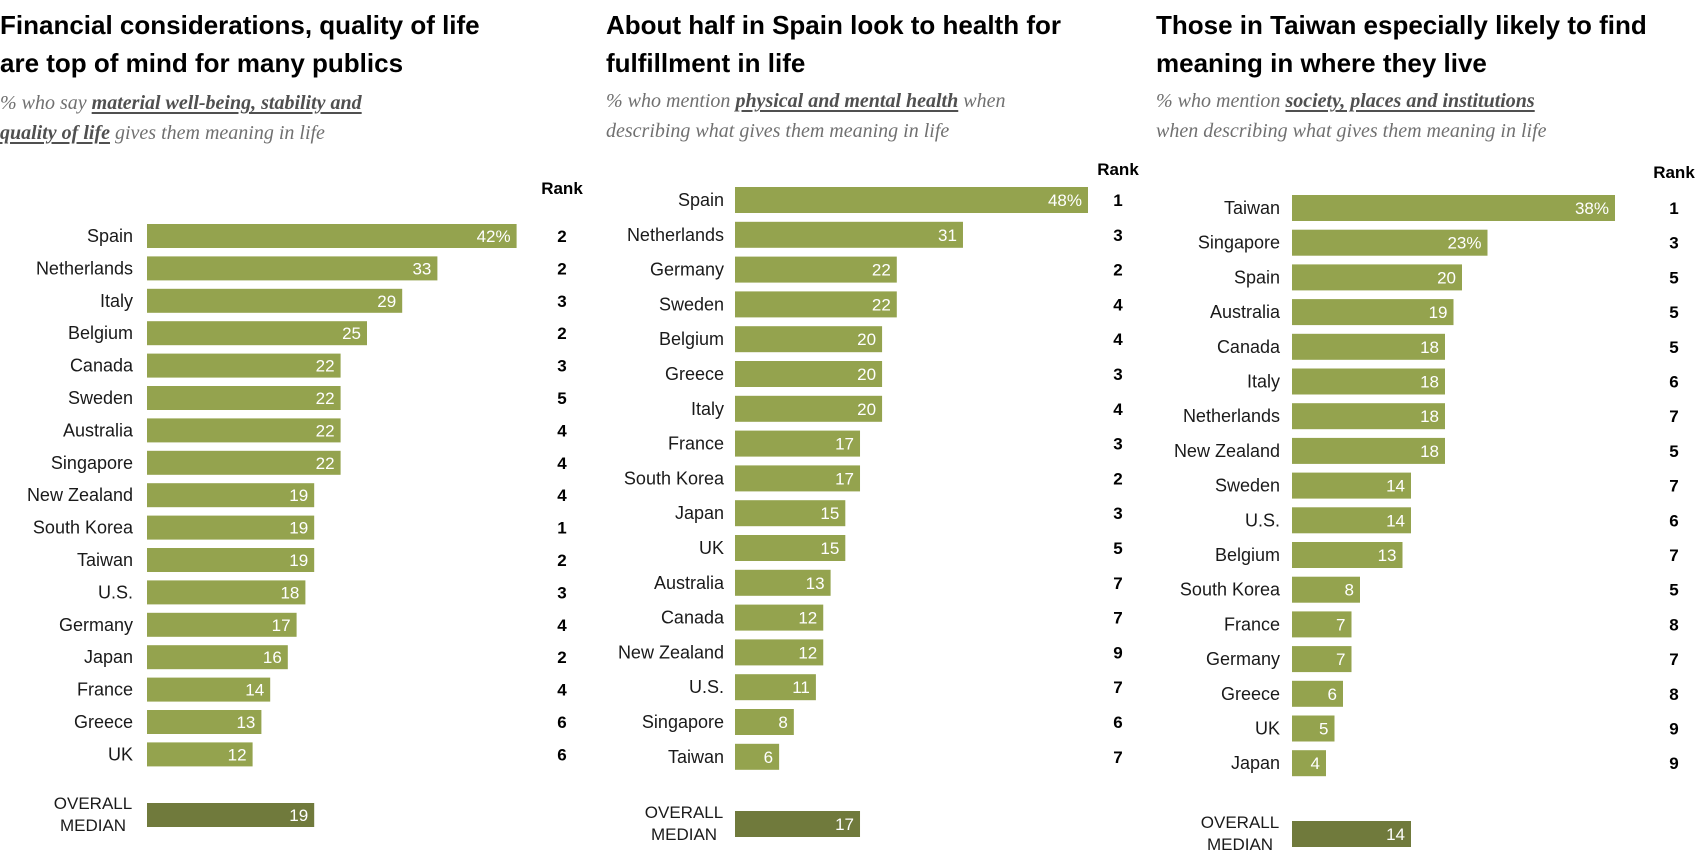  I want to click on median-bar, so click(231, 815).